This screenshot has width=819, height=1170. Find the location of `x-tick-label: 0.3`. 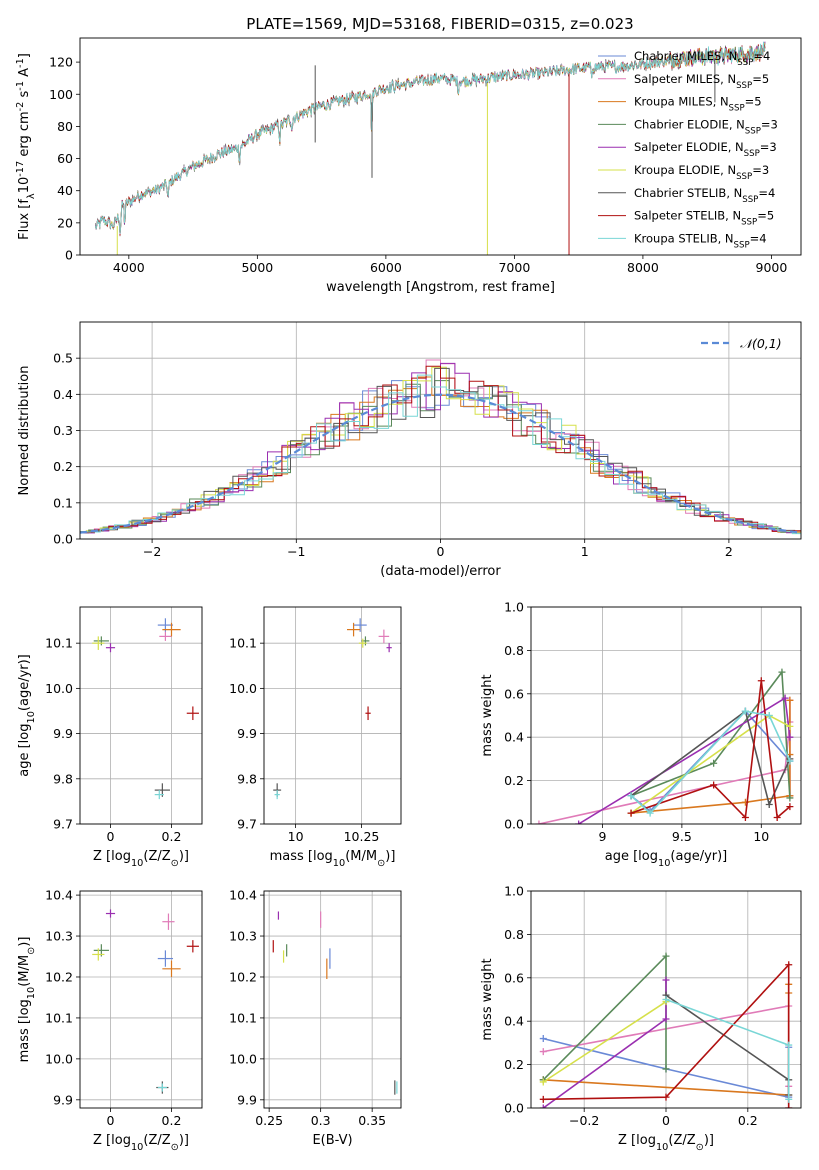

x-tick-label: 0.3 is located at coordinates (321, 1120).